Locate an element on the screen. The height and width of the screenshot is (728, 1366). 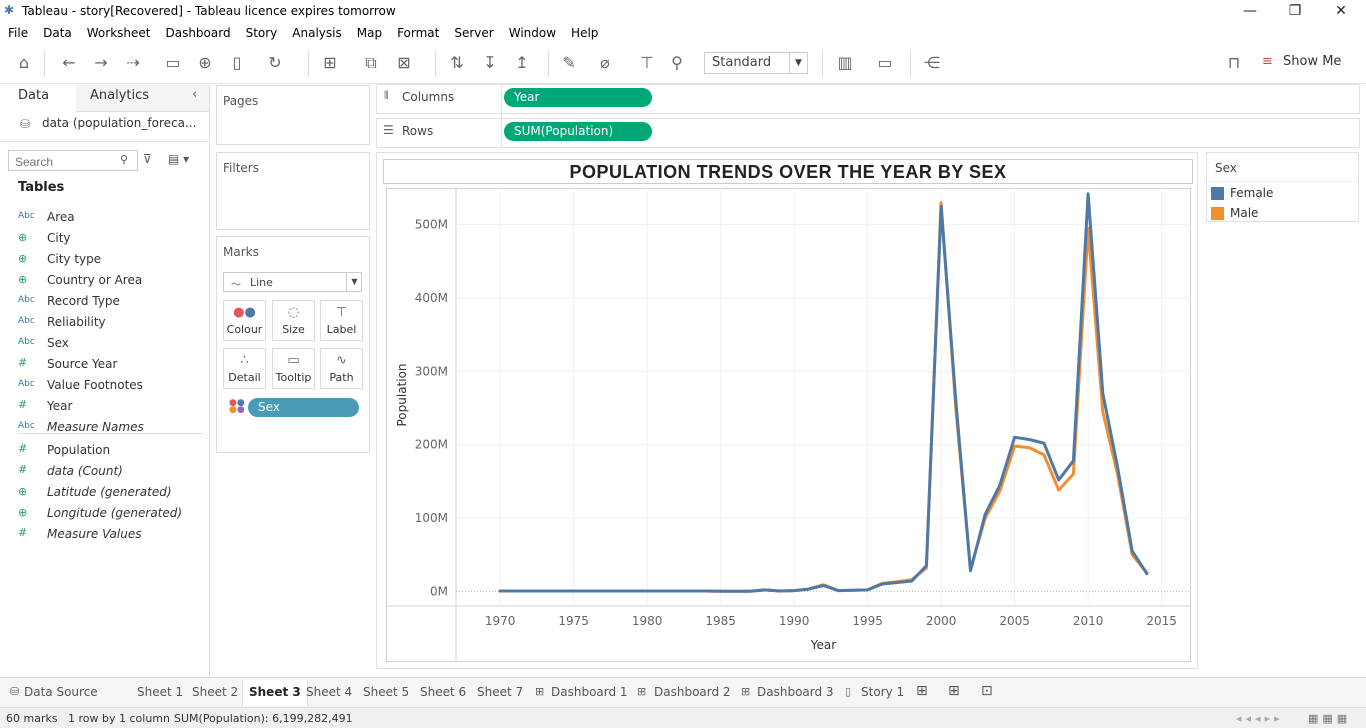
menu-help: Help is located at coordinates (585, 33).